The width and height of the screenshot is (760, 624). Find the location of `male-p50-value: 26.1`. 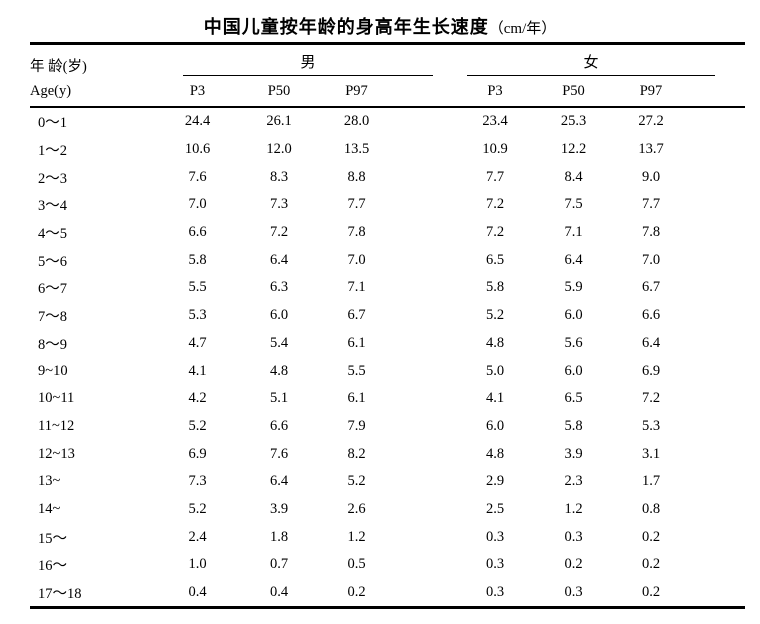

male-p50-value: 26.1 is located at coordinates (279, 121).